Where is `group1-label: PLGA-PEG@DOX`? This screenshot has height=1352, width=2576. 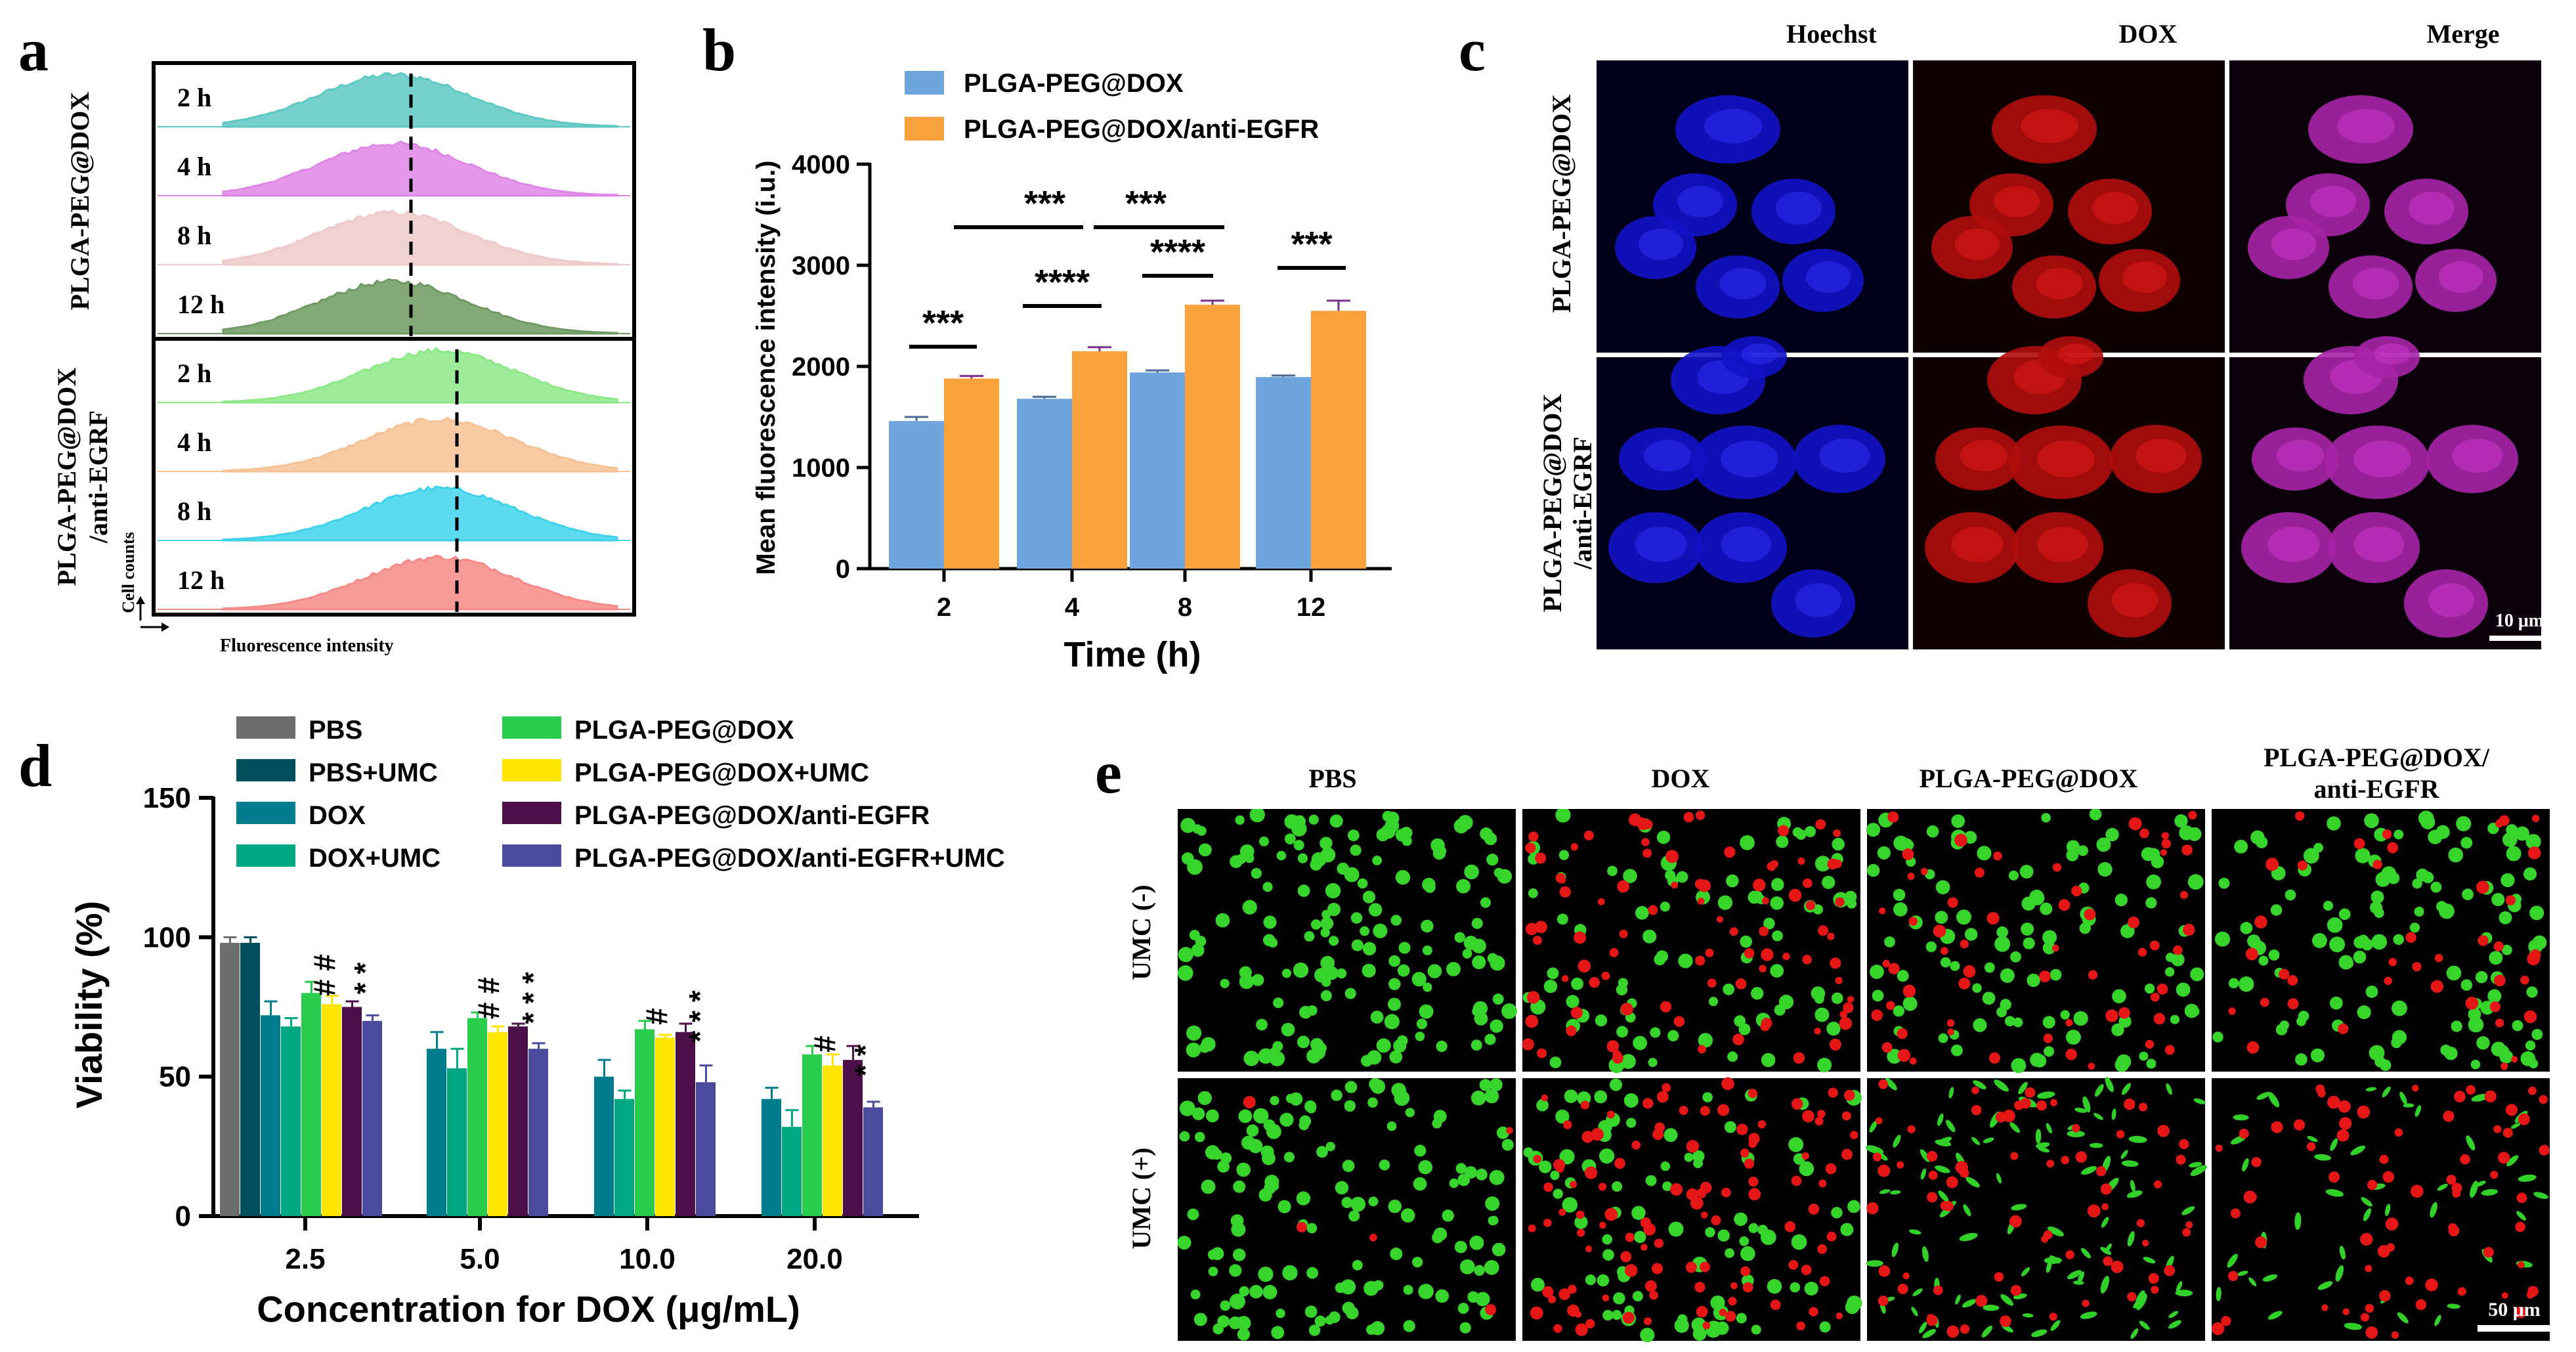 group1-label: PLGA-PEG@DOX is located at coordinates (80, 201).